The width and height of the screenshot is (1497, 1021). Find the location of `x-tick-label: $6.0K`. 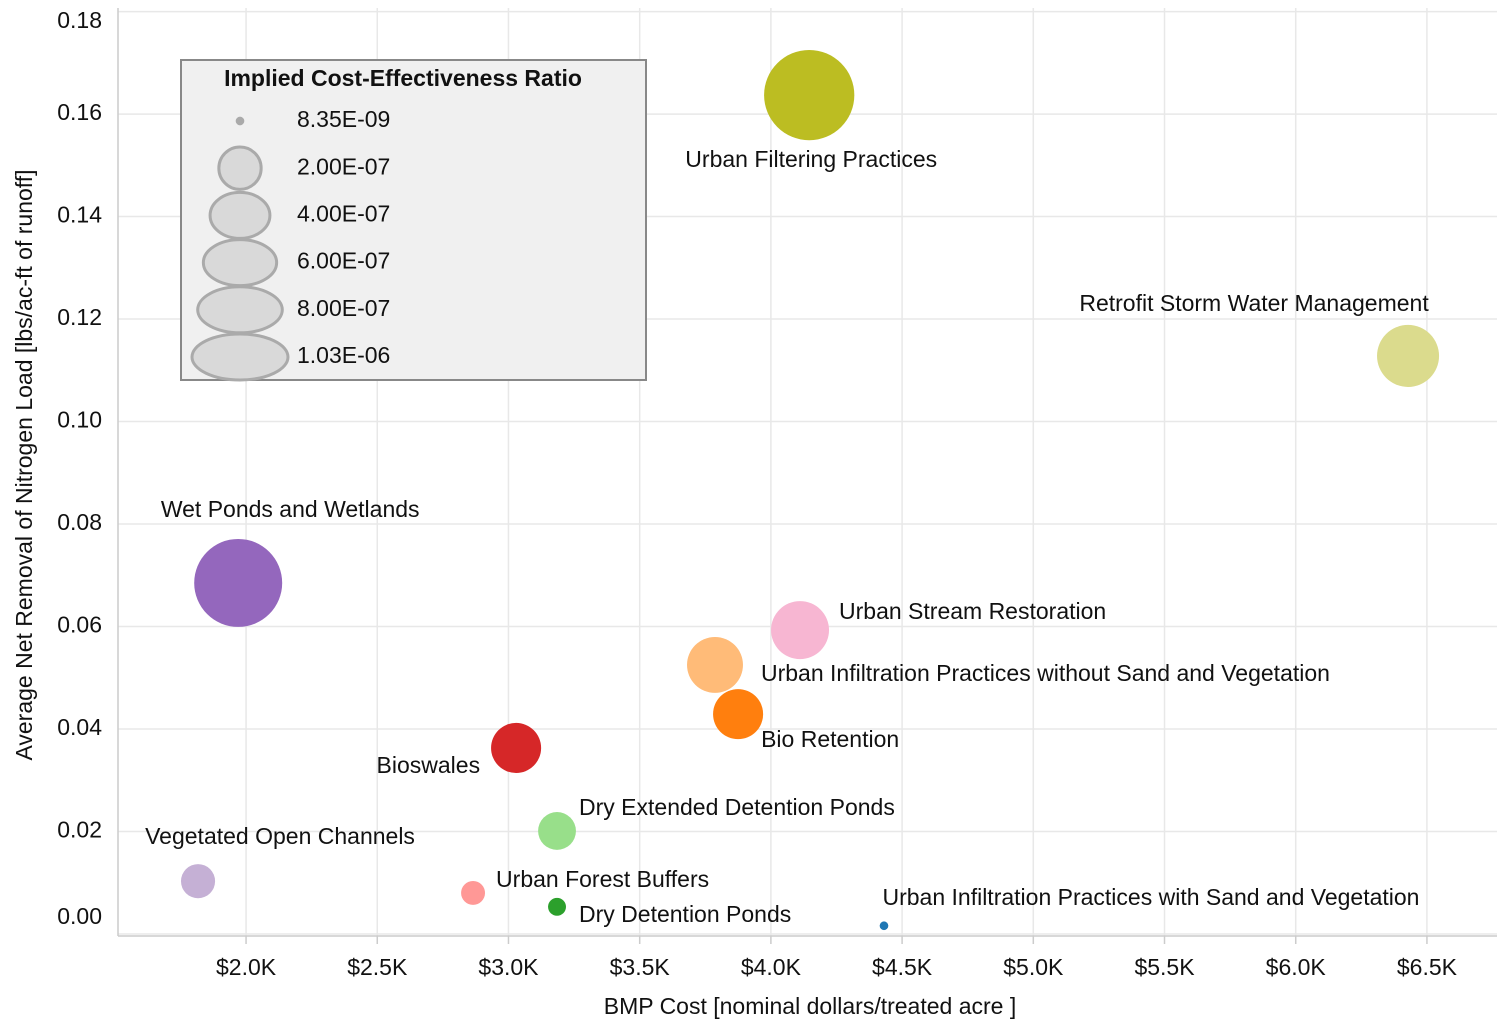

x-tick-label: $6.0K is located at coordinates (1296, 967).